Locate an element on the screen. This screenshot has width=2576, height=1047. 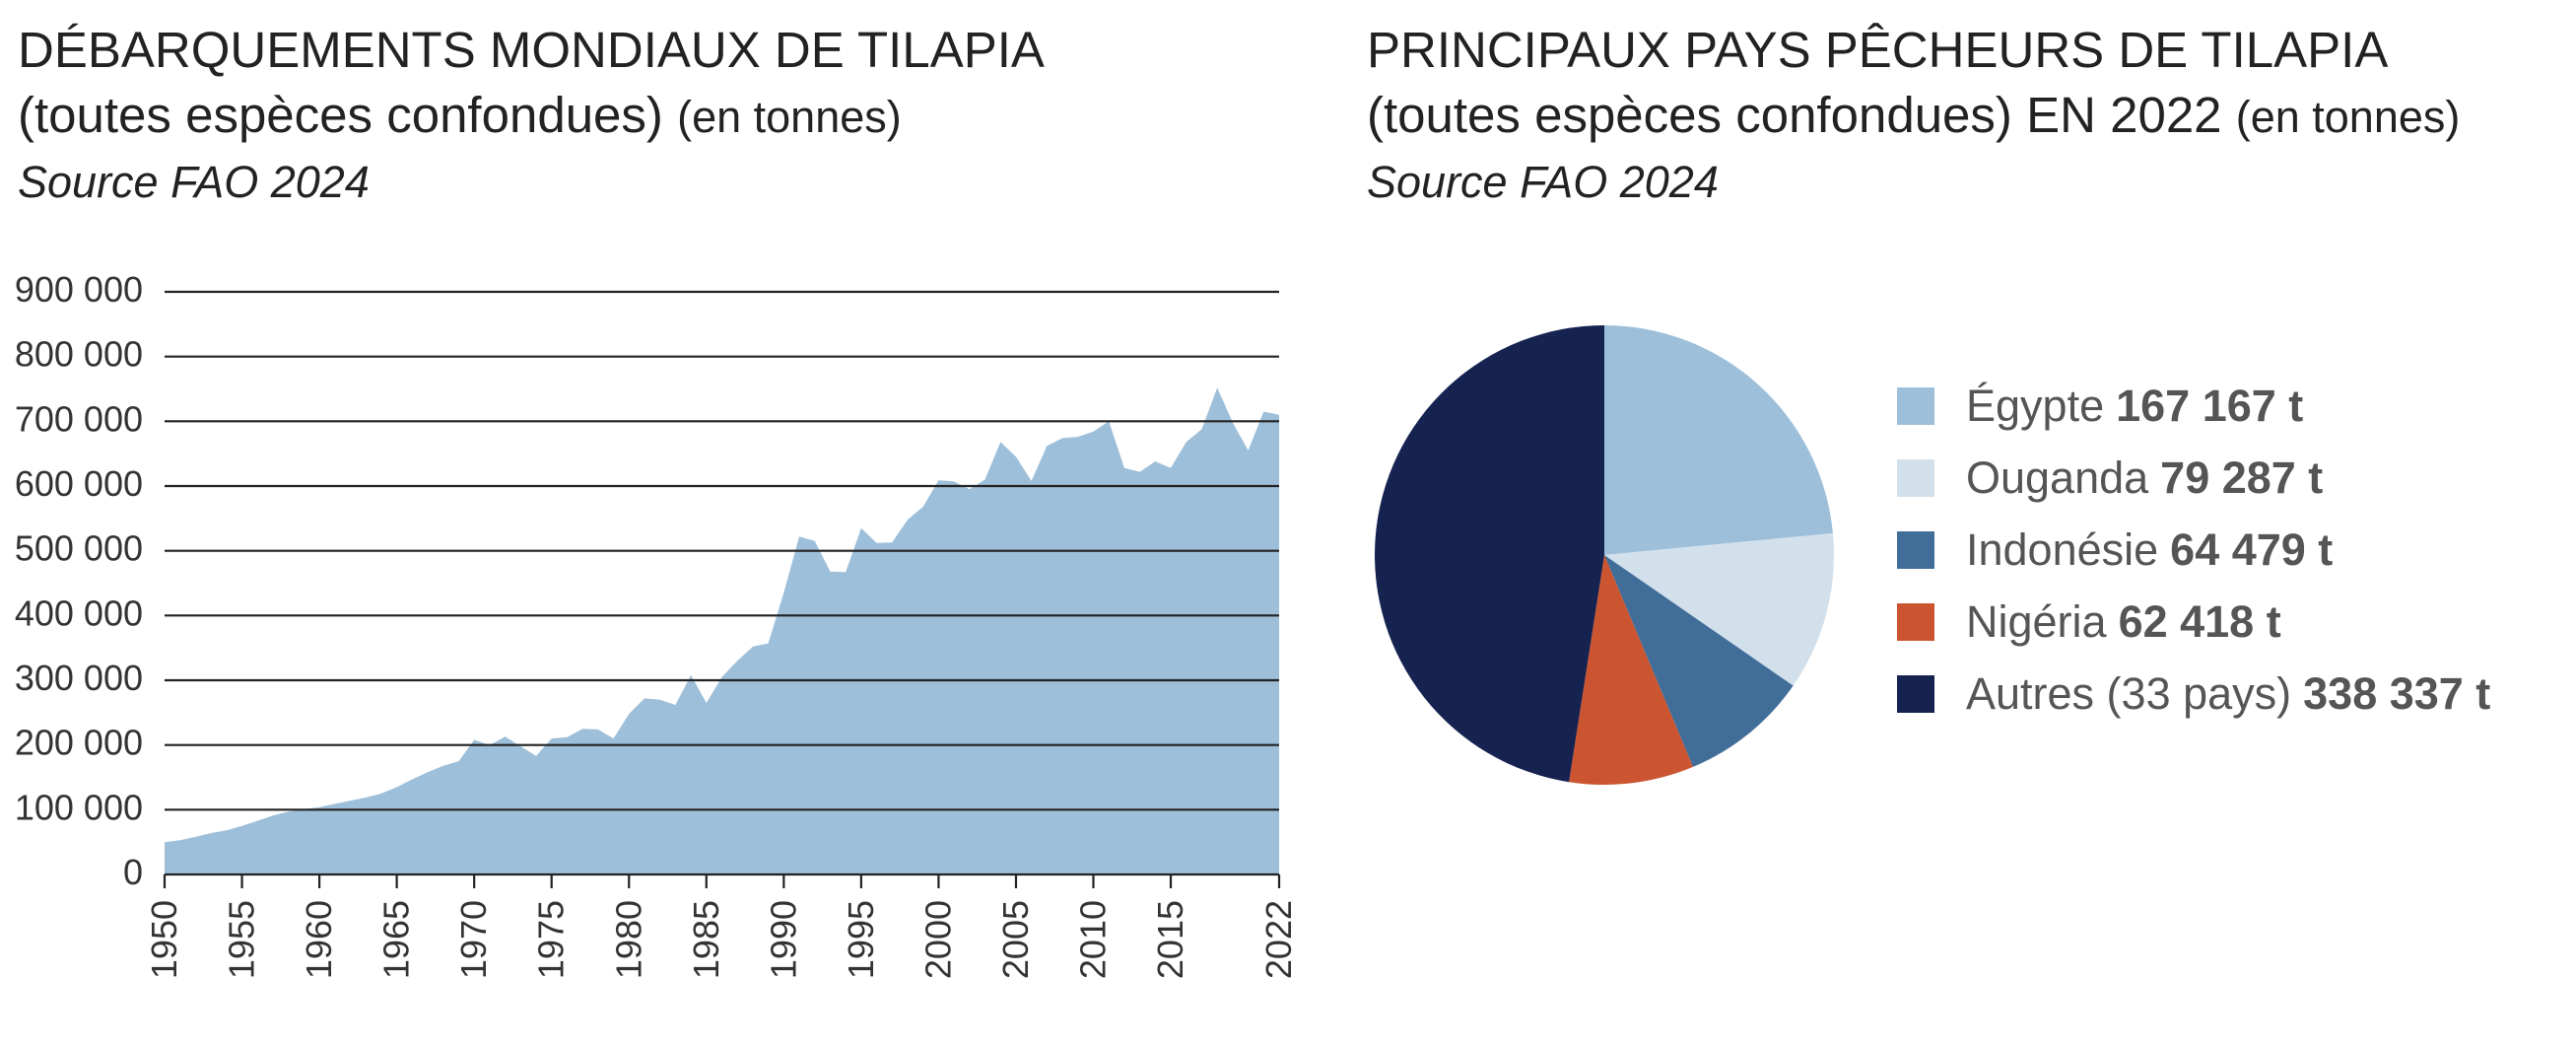
x-tick-label: 1955 is located at coordinates (242, 939).